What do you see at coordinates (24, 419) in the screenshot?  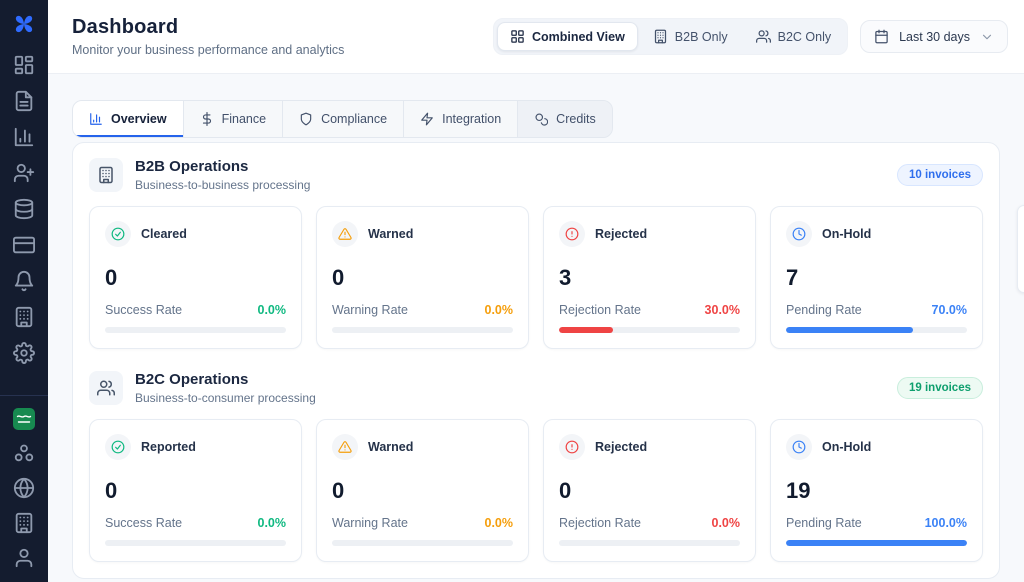 I see `saudi-flag-icon` at bounding box center [24, 419].